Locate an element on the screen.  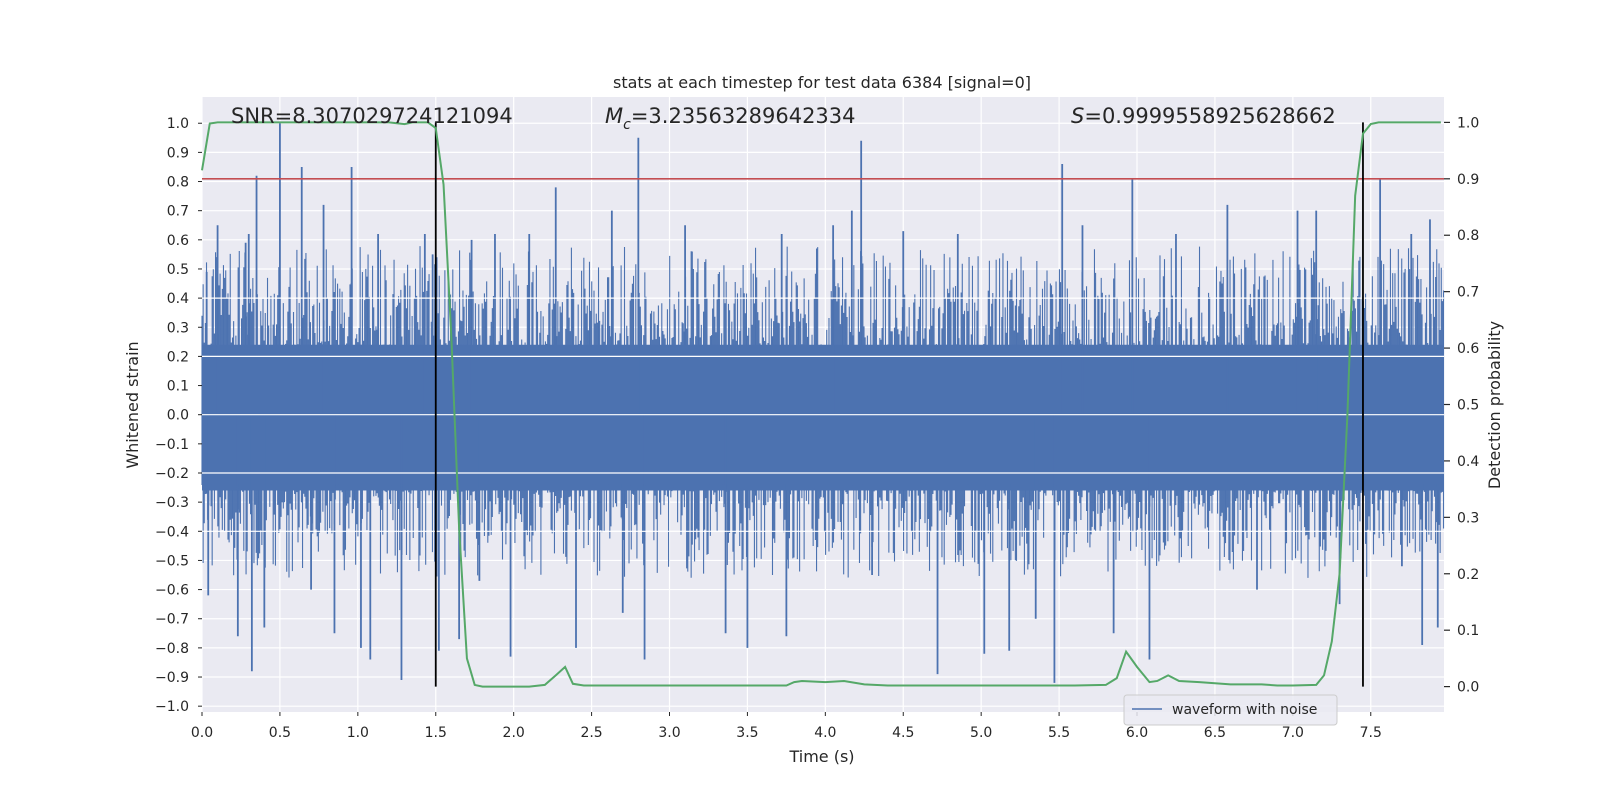
y2-tick-label: 0.2 is located at coordinates (1468, 575).